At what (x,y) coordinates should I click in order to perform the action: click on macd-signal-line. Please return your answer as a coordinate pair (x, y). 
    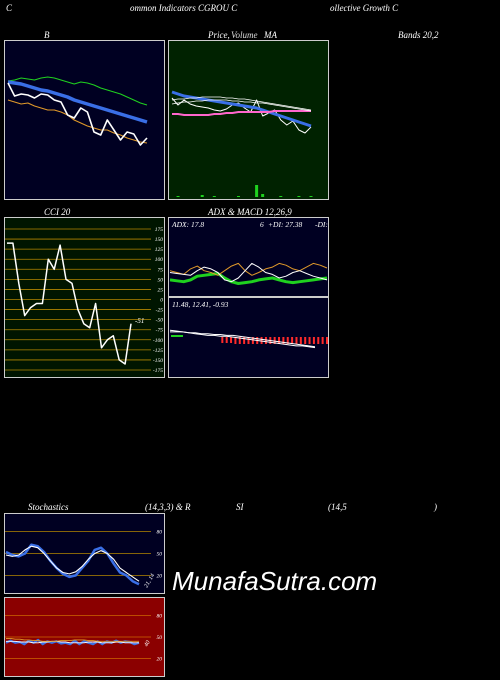
    Looking at the image, I should click on (243, 339).